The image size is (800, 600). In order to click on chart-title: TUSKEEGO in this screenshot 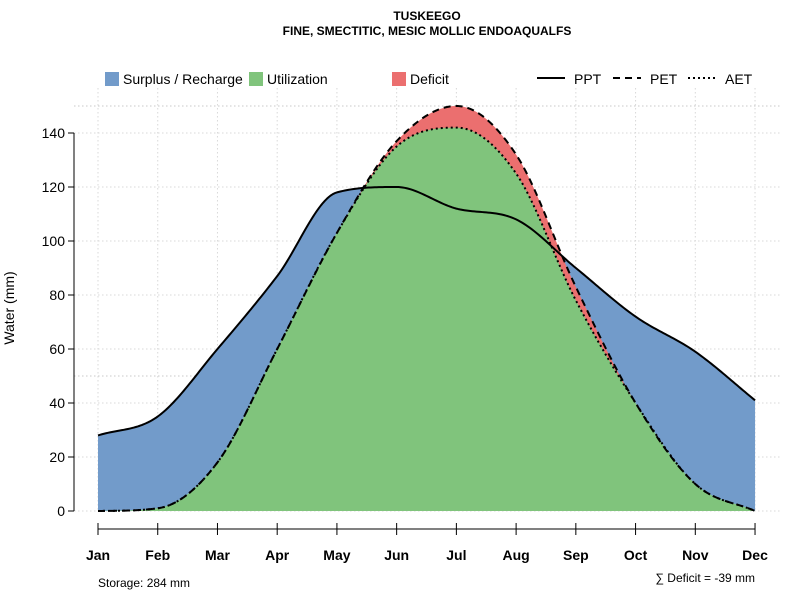, I will do `click(426, 16)`.